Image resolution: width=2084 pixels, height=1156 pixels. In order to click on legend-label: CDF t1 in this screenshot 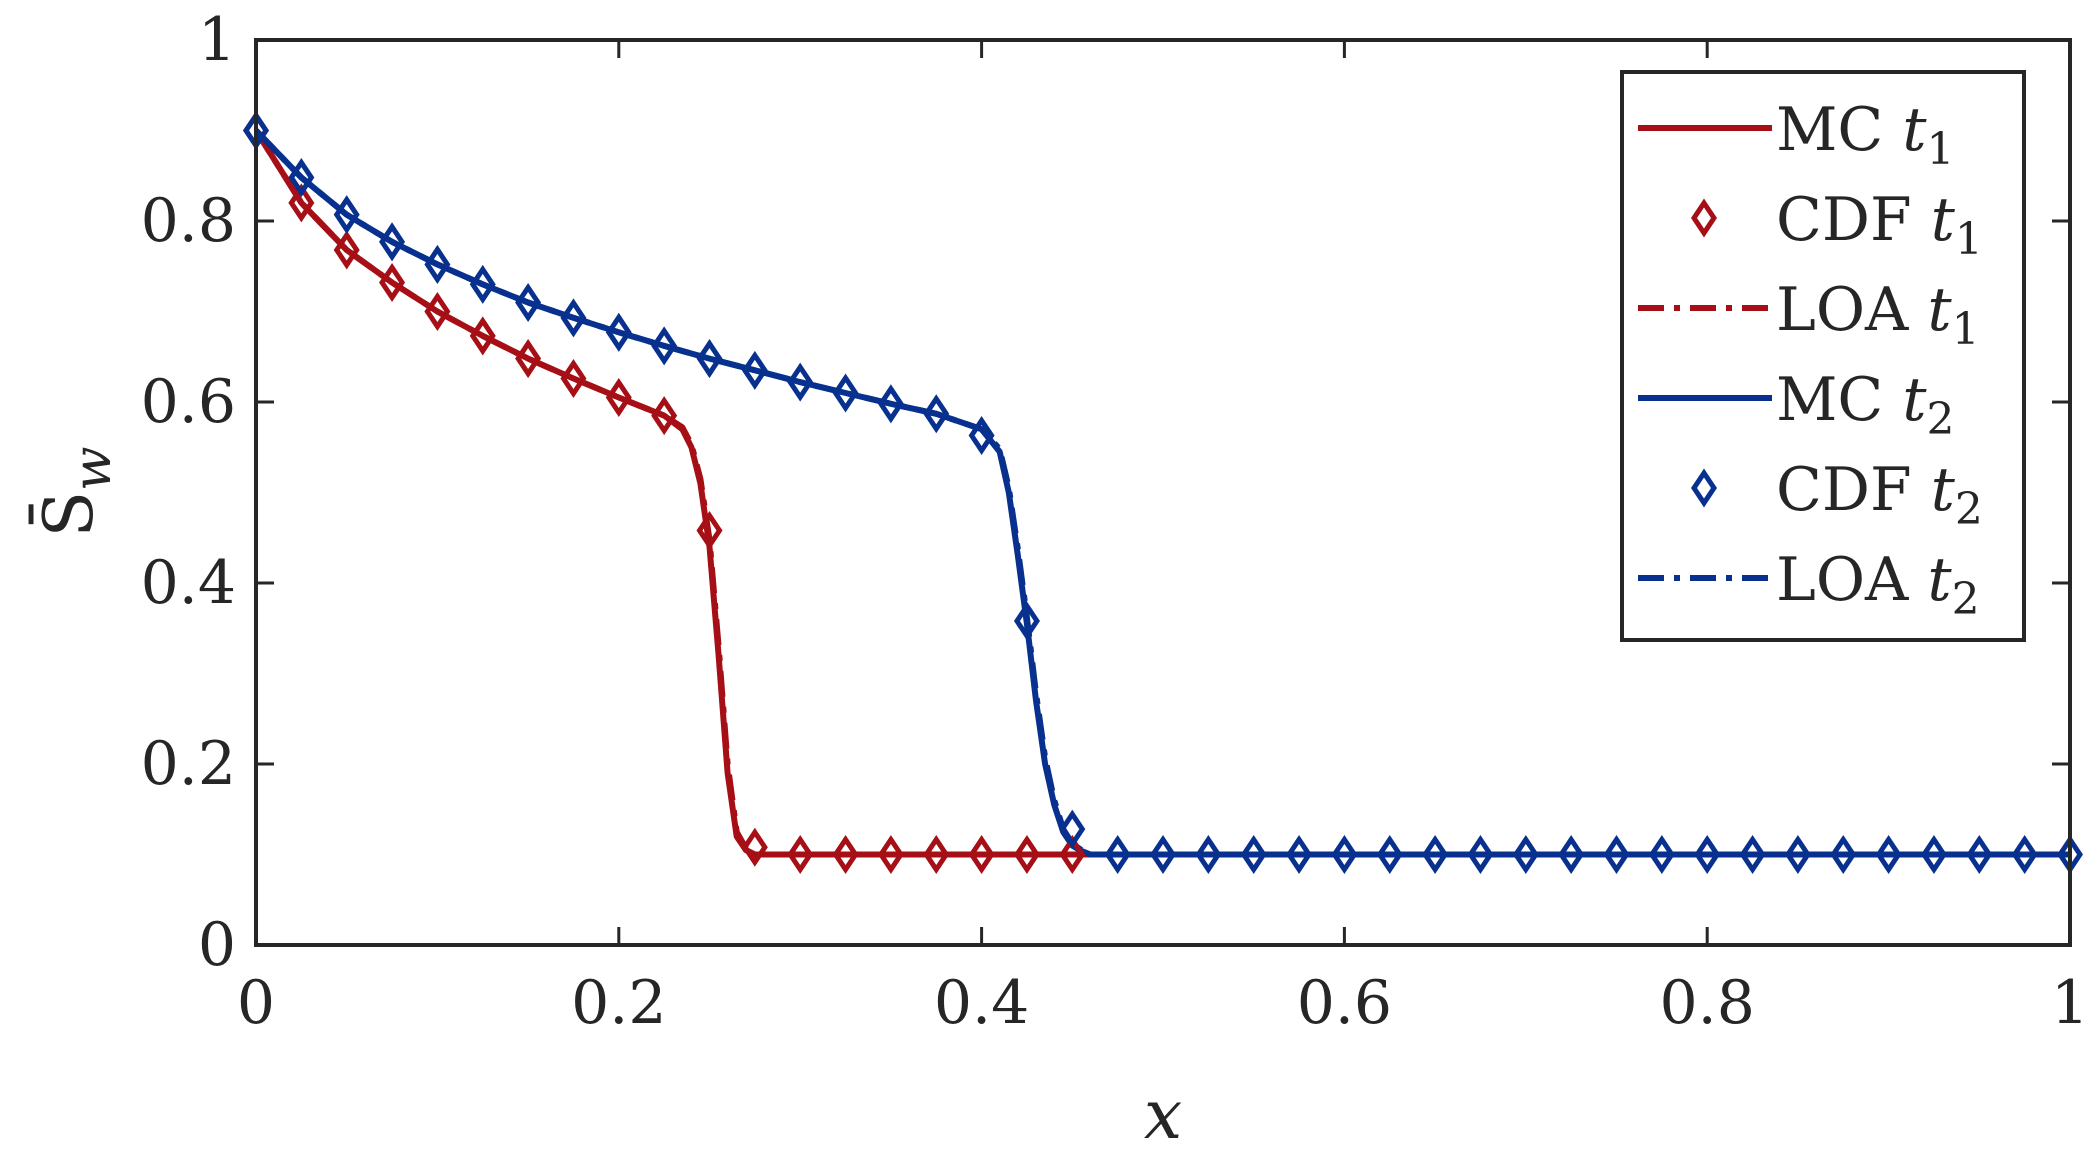, I will do `click(1879, 225)`.